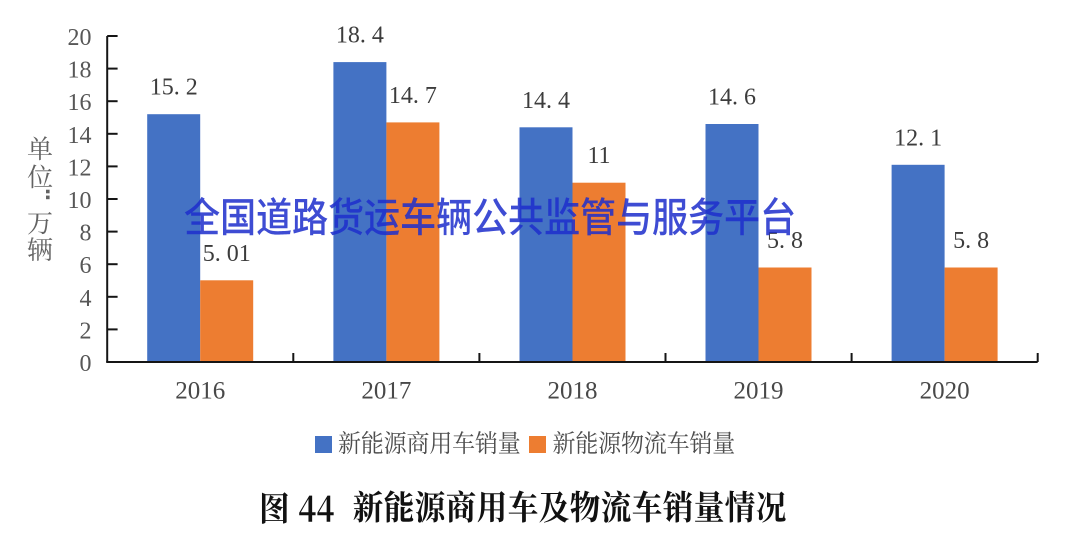  Describe the element at coordinates (573, 391) in the screenshot. I see `svg-text: 2018` at that location.